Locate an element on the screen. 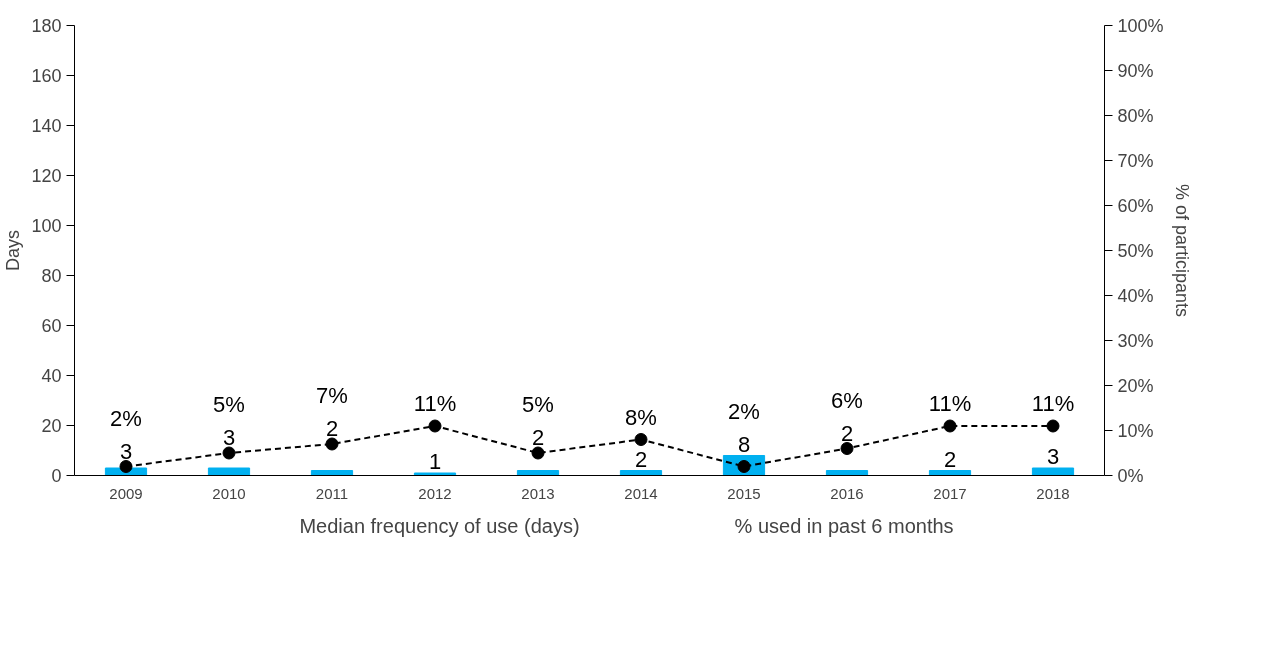  y2-tick-label: 90% is located at coordinates (1135, 70).